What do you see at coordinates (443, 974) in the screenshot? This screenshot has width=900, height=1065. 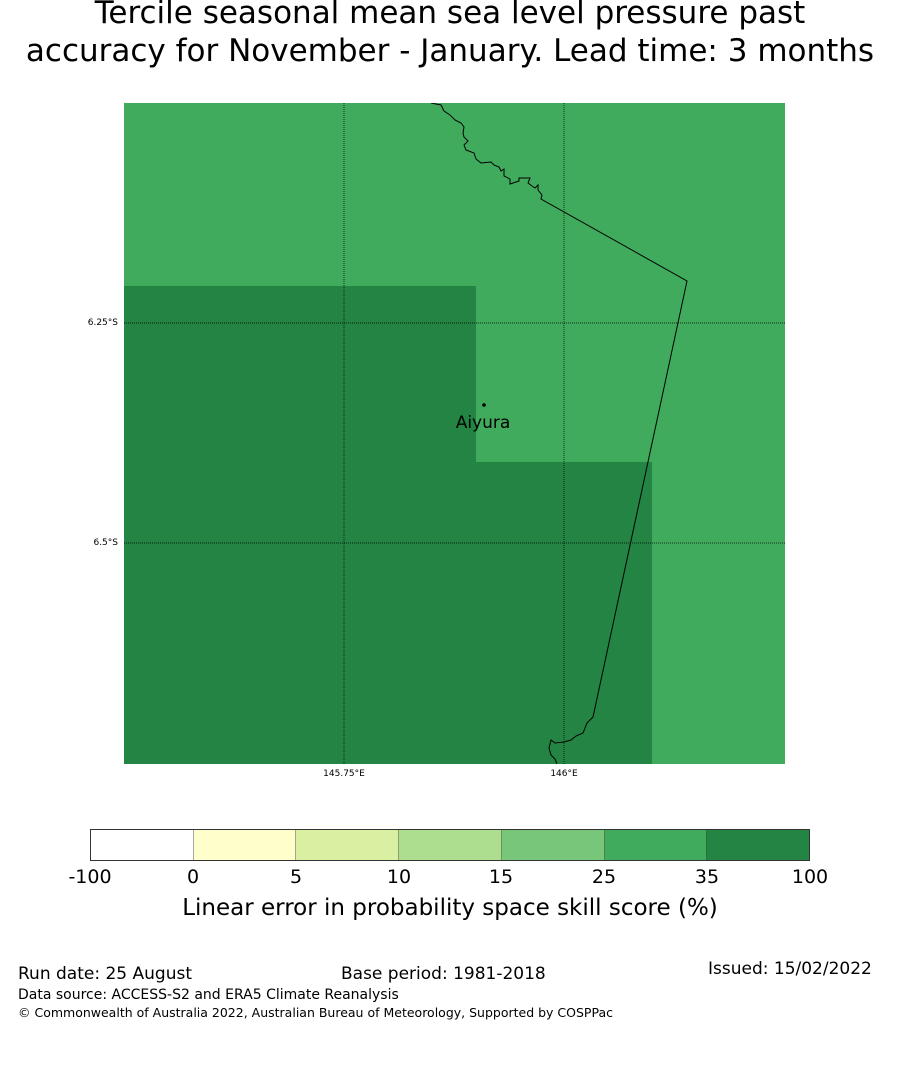 I see `base-period: Base period: 1981-2018` at bounding box center [443, 974].